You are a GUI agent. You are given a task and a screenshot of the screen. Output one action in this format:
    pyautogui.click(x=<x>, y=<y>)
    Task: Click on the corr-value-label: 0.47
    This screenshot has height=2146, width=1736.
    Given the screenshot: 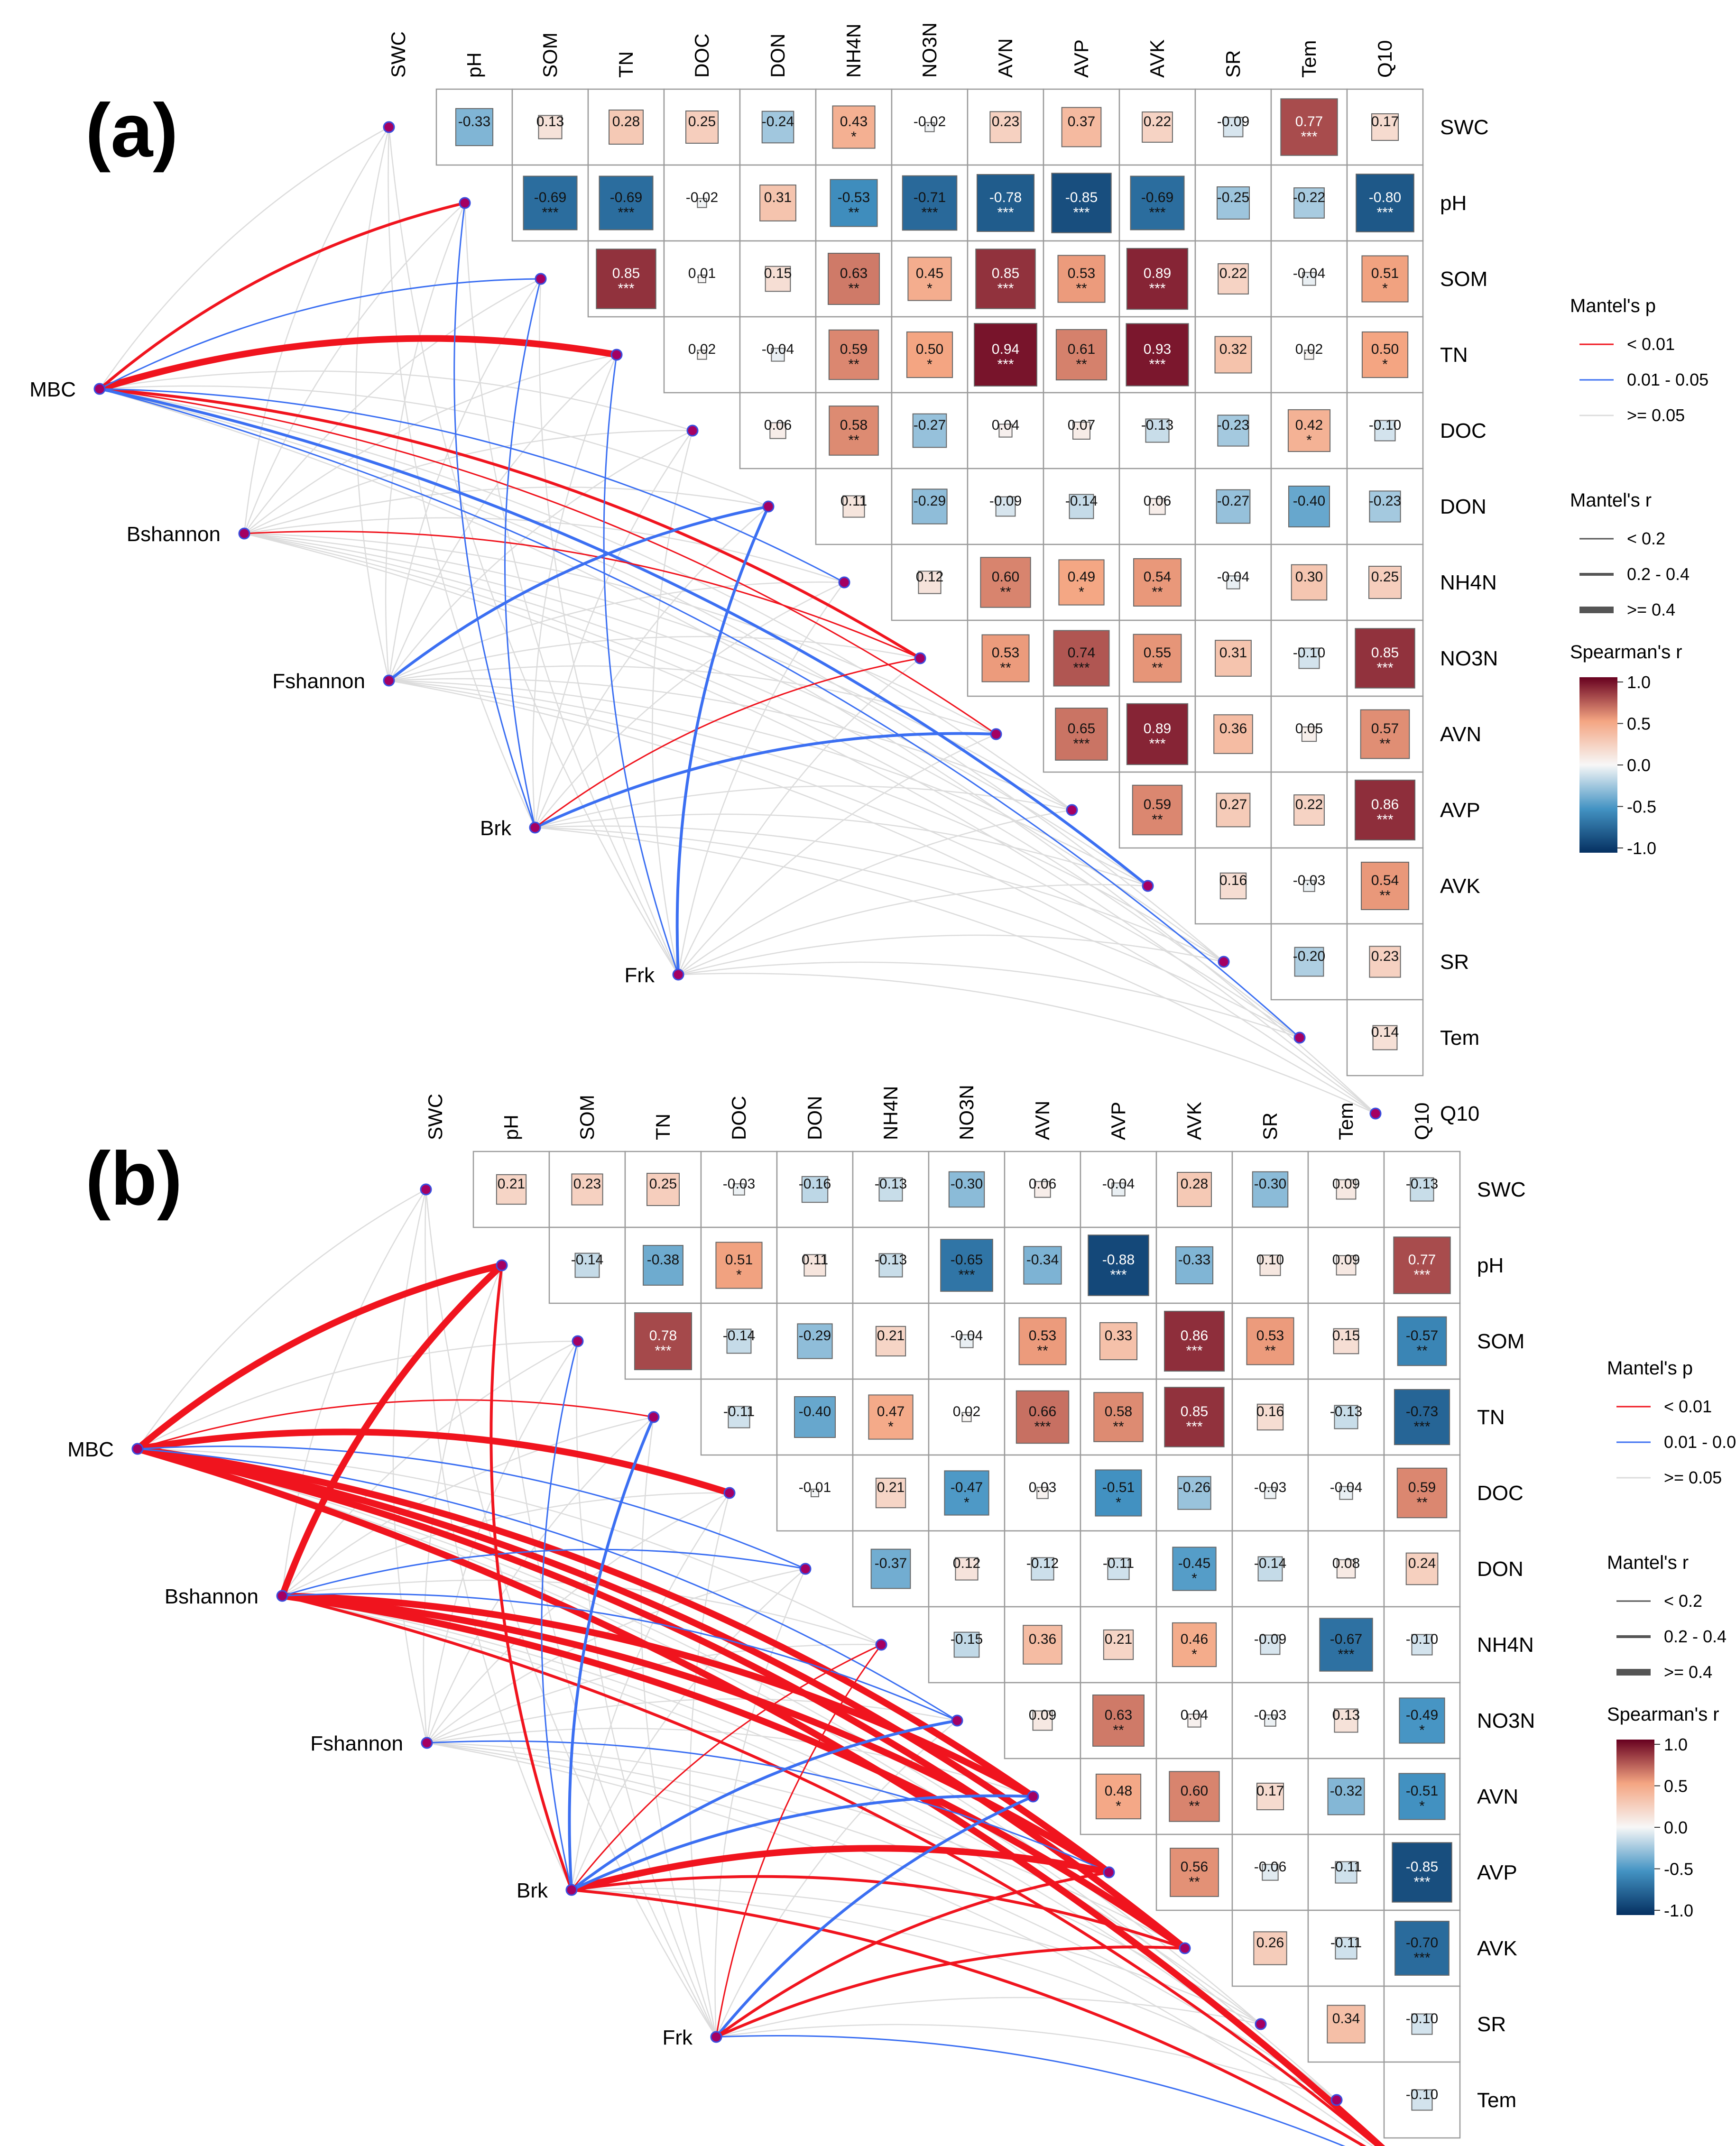 What is the action you would take?
    pyautogui.click(x=891, y=1411)
    